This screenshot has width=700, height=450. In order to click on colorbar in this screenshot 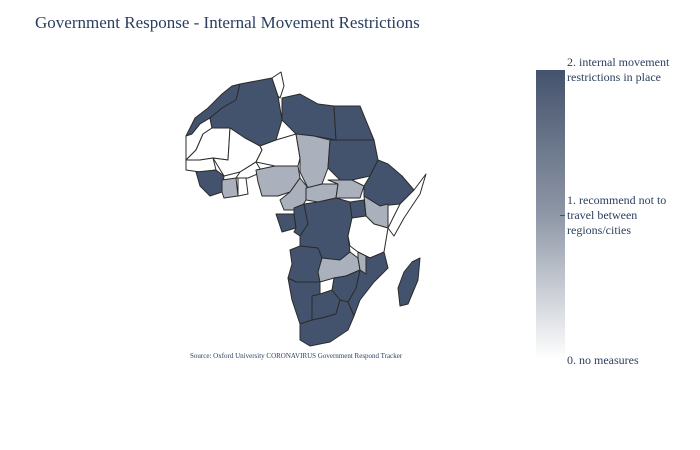, I will do `click(550, 214)`.